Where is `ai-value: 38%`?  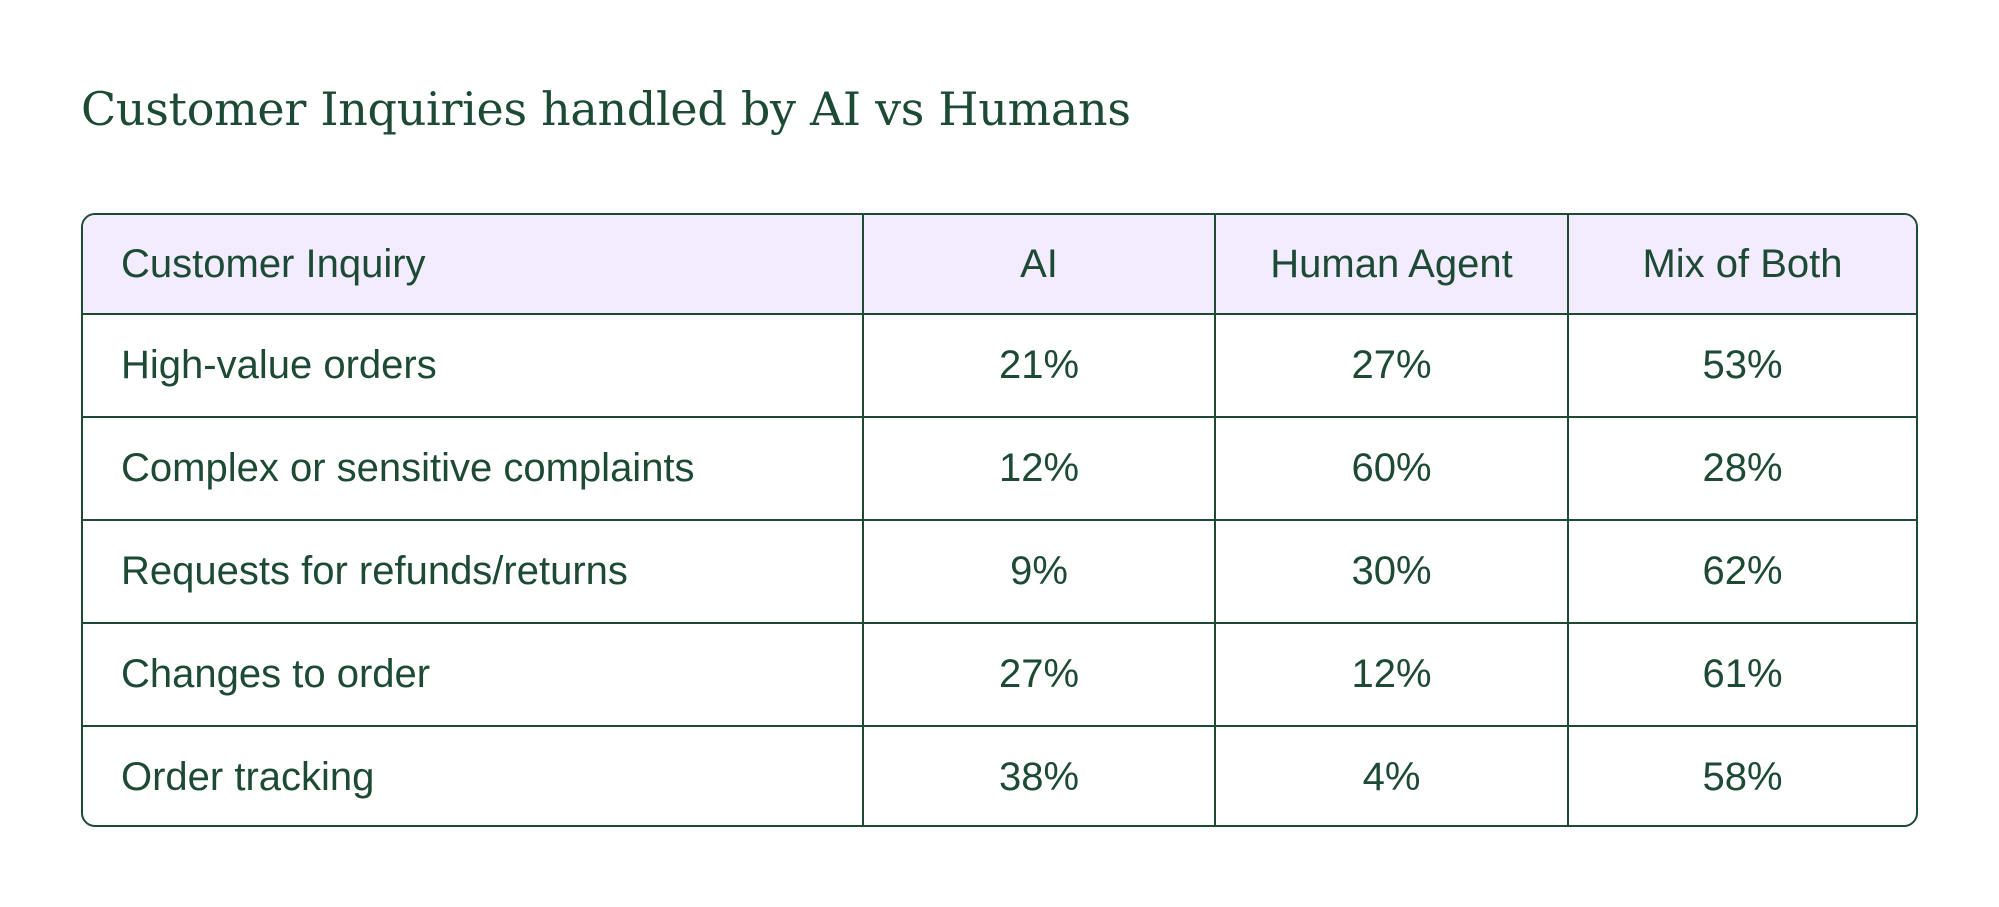
ai-value: 38% is located at coordinates (1039, 775).